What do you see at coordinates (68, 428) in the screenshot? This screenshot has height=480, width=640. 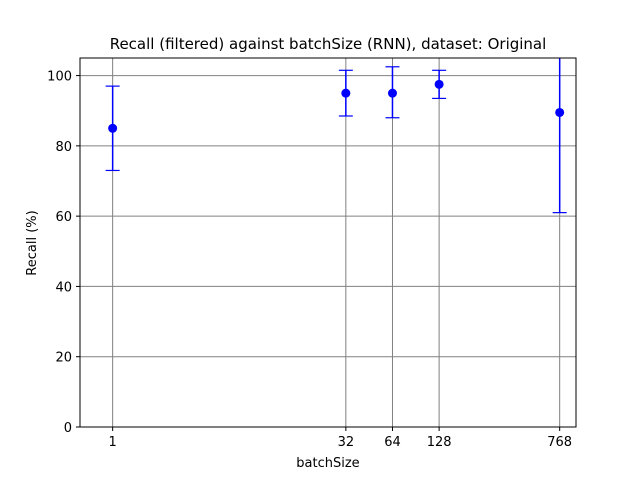 I see `y-tick-label: 0` at bounding box center [68, 428].